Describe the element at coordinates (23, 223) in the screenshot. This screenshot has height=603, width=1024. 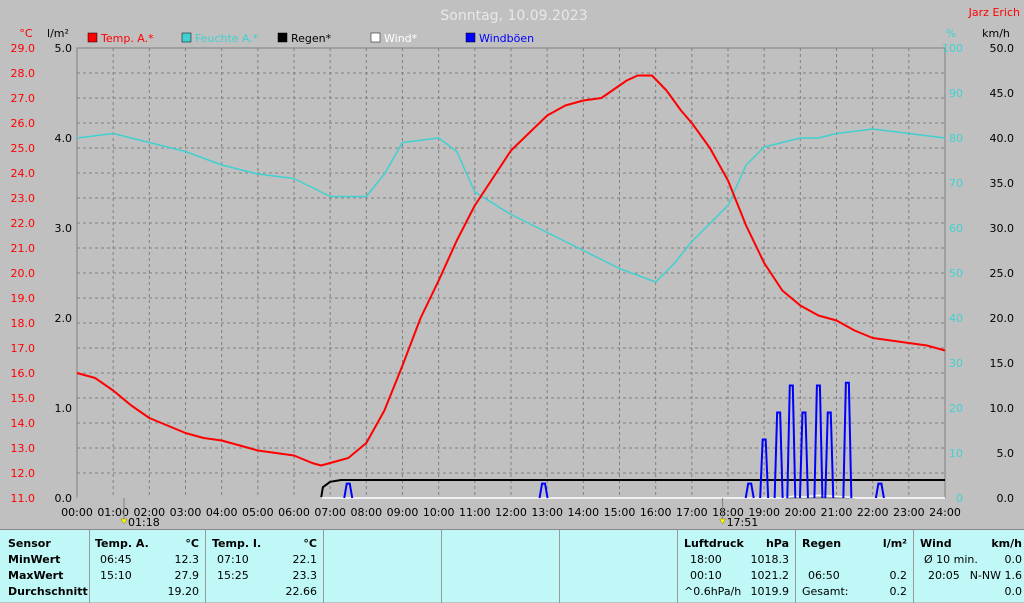
I see `temp-tick-label: 22.0` at that location.